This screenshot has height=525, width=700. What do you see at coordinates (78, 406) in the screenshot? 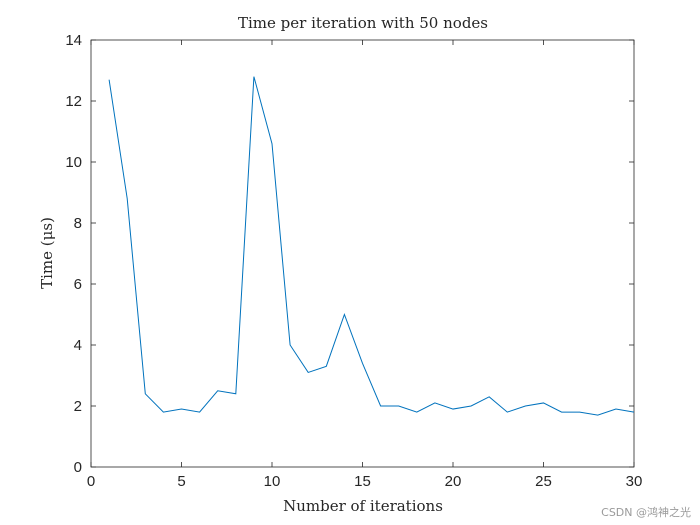
I see `y-tick-label: 2` at bounding box center [78, 406].